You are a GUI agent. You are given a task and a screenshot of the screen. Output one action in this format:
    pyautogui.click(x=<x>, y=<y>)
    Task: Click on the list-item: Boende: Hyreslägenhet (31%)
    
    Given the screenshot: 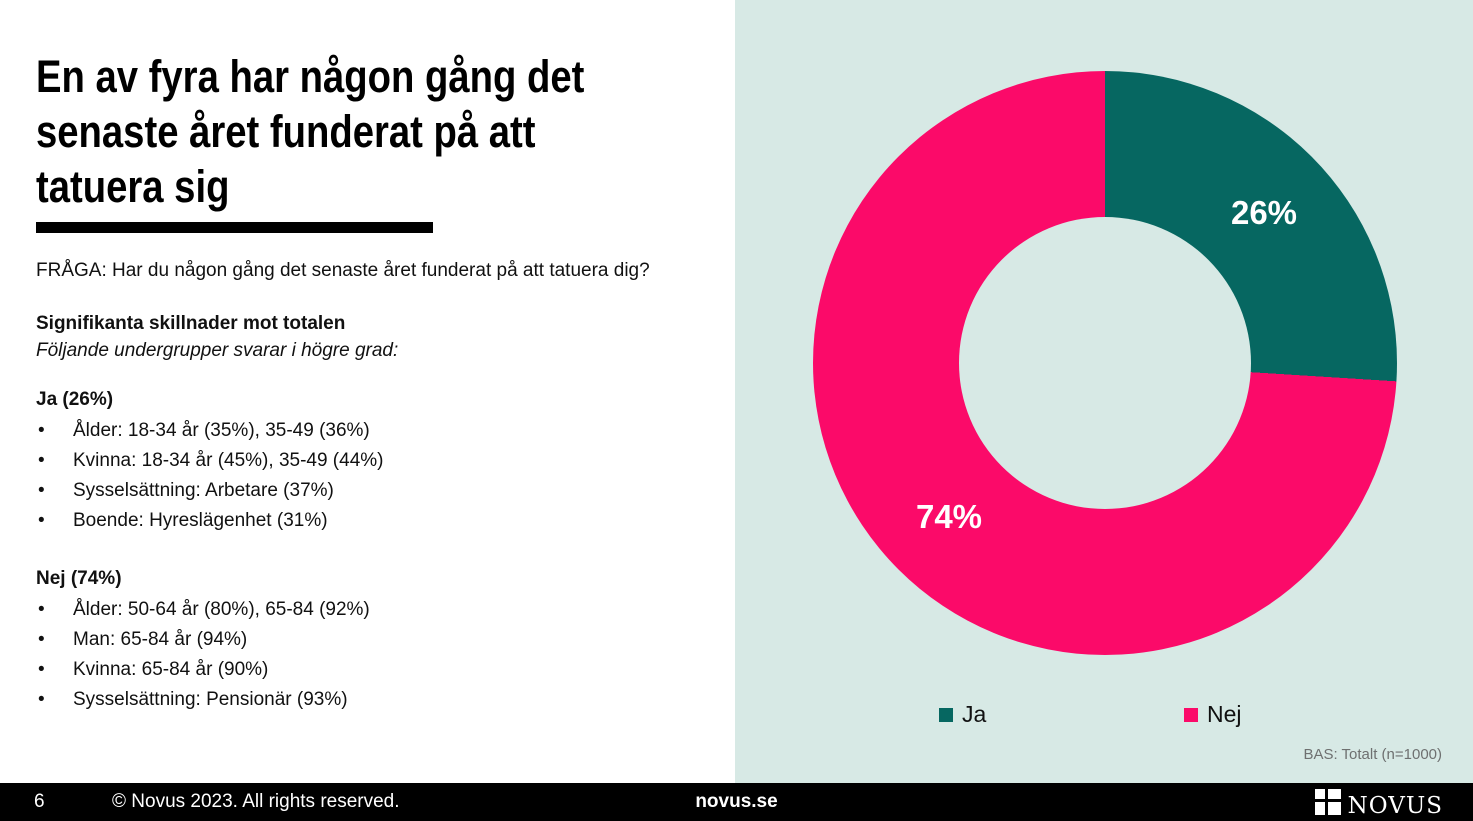 What is the action you would take?
    pyautogui.click(x=366, y=520)
    